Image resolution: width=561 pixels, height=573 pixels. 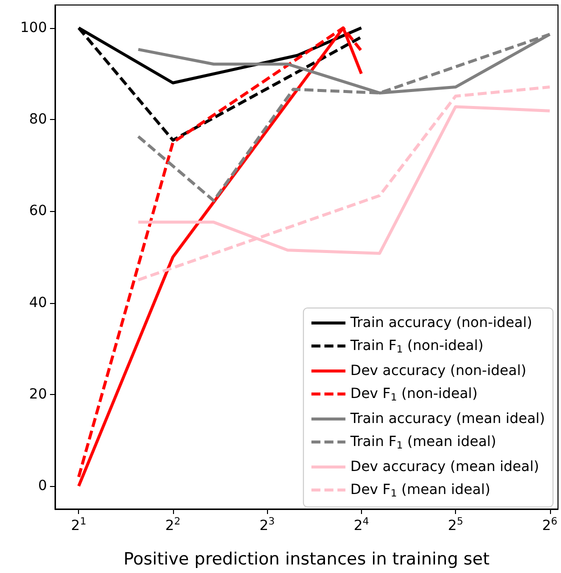 I want to click on legend-label: Dev accuracy (non-ideal), so click(x=438, y=371).